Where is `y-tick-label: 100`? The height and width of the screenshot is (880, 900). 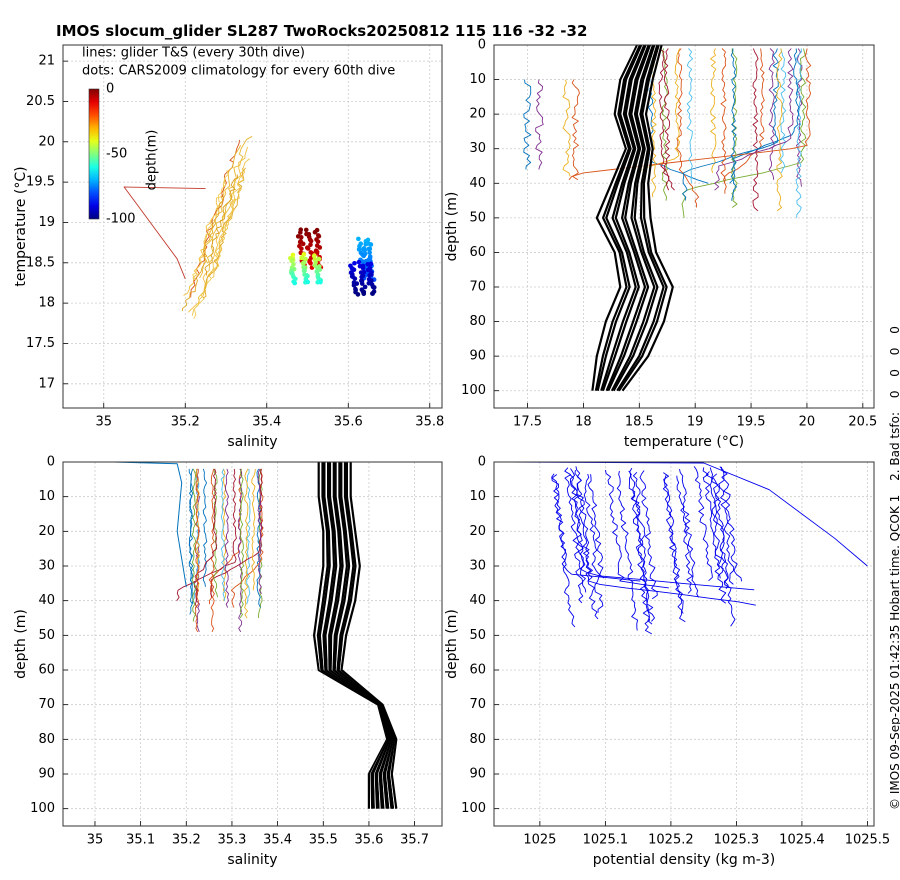
y-tick-label: 100 is located at coordinates (473, 808).